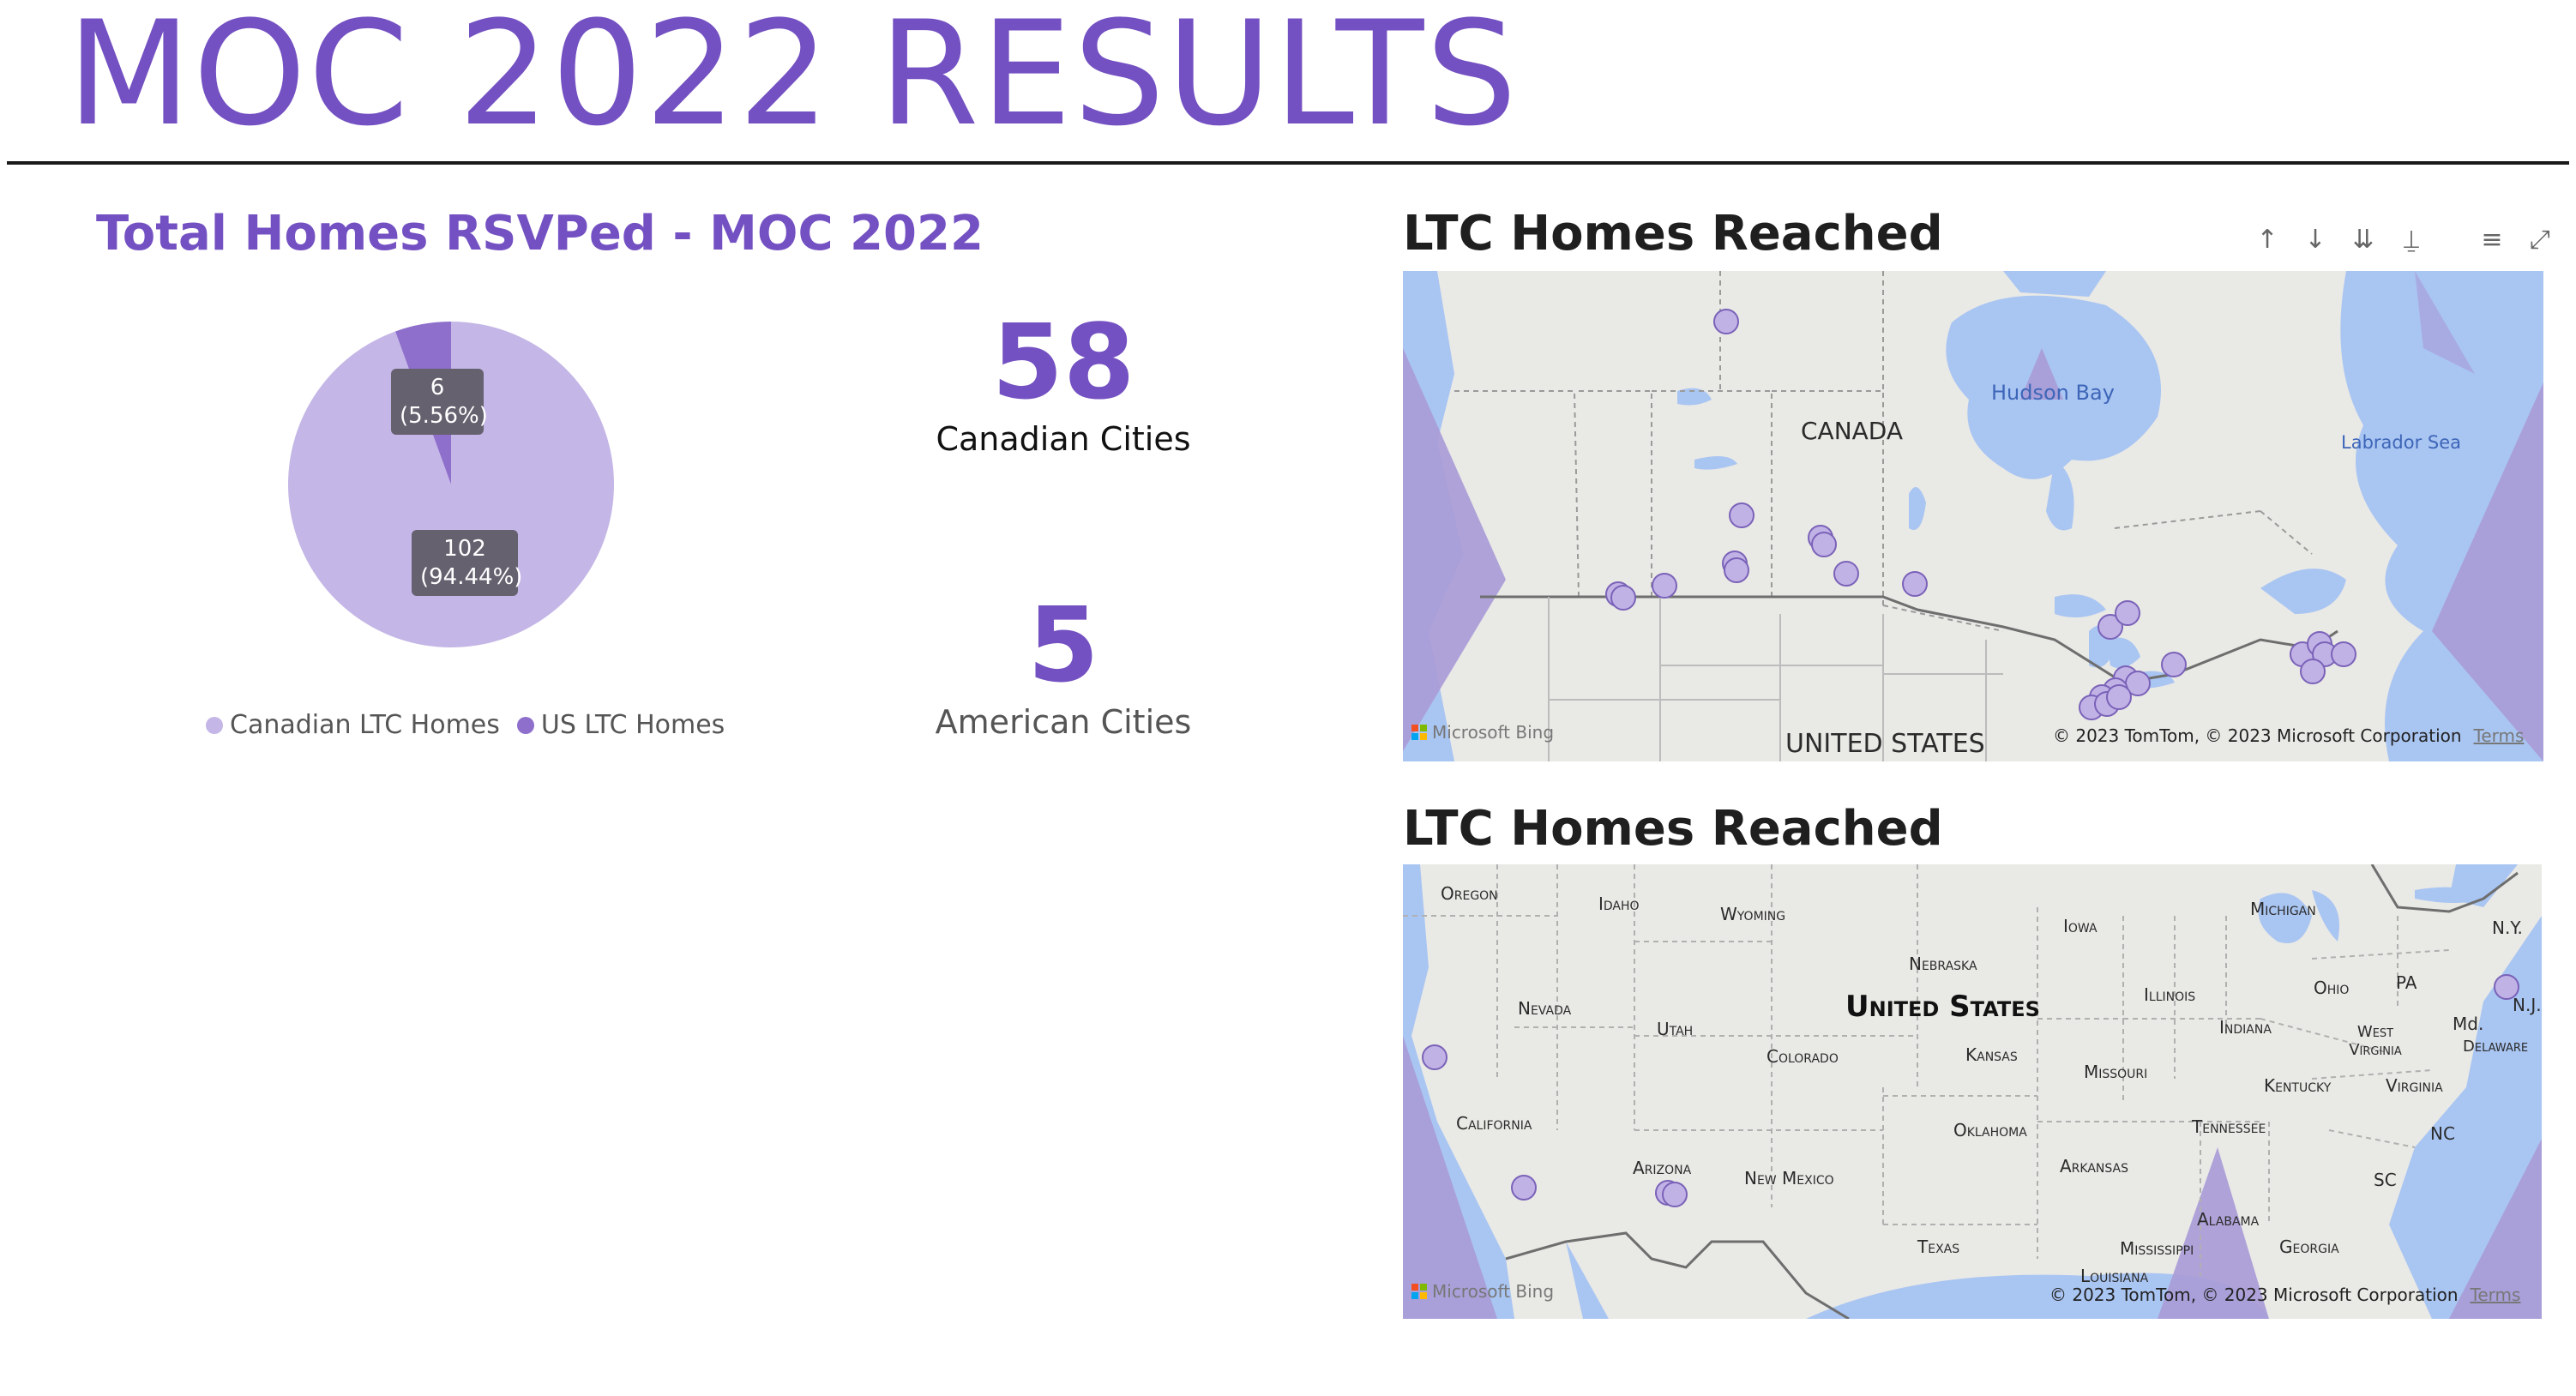  I want to click on label-illinois: Illinois, so click(2170, 994).